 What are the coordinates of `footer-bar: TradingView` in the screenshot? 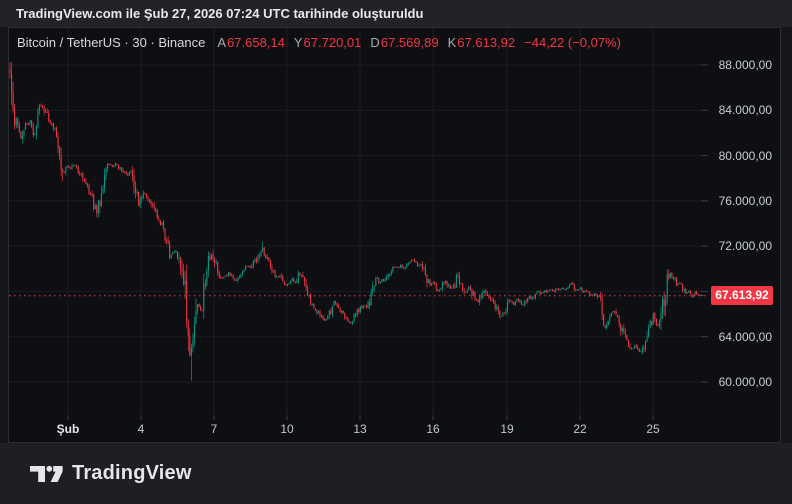 It's located at (396, 473).